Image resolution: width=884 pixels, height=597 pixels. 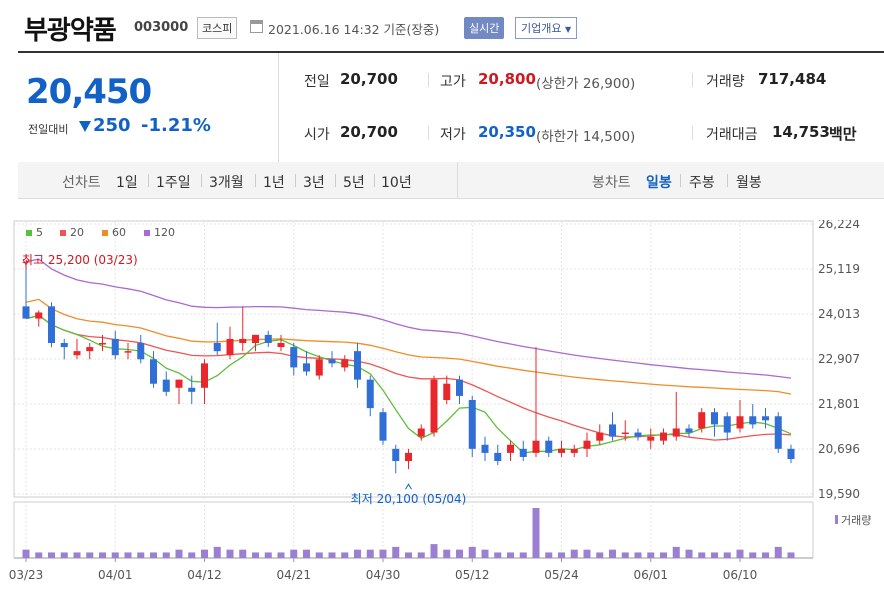 I want to click on open-label: 시가, so click(x=317, y=135).